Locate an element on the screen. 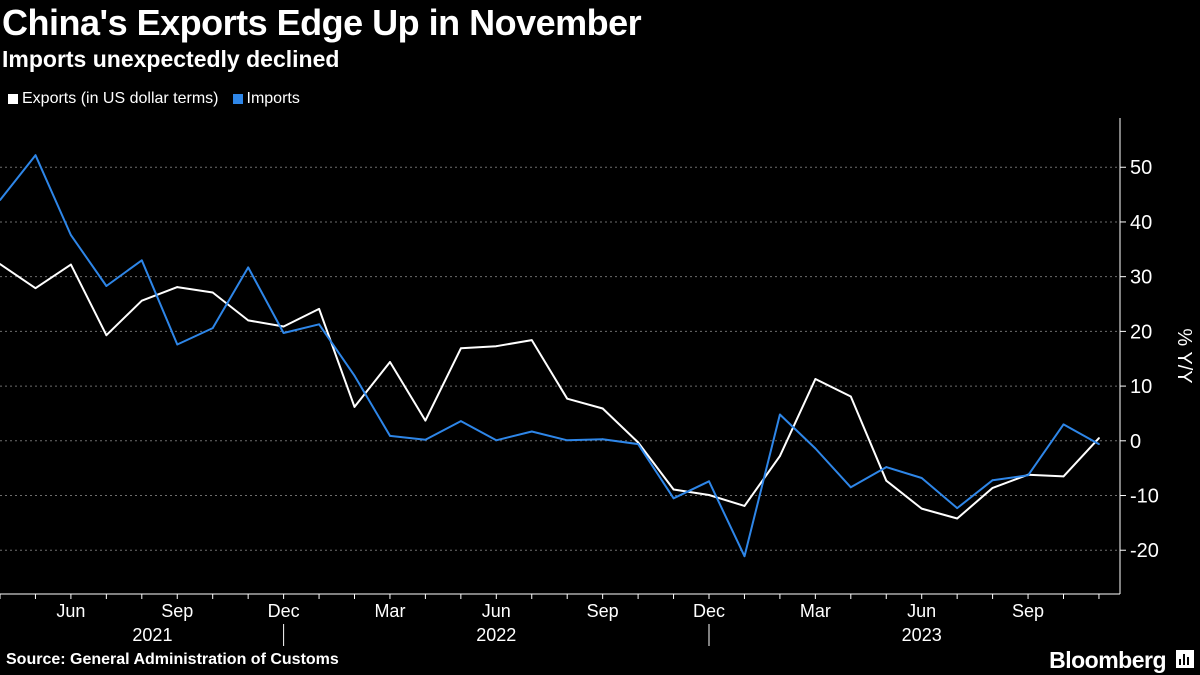 This screenshot has height=675, width=1200. bloomberg-chart-icon is located at coordinates (1185, 659).